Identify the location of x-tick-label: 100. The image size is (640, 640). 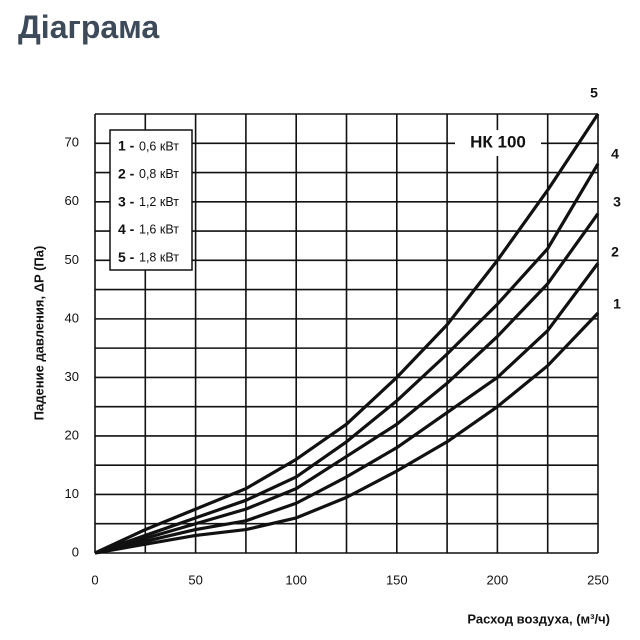
(296, 579).